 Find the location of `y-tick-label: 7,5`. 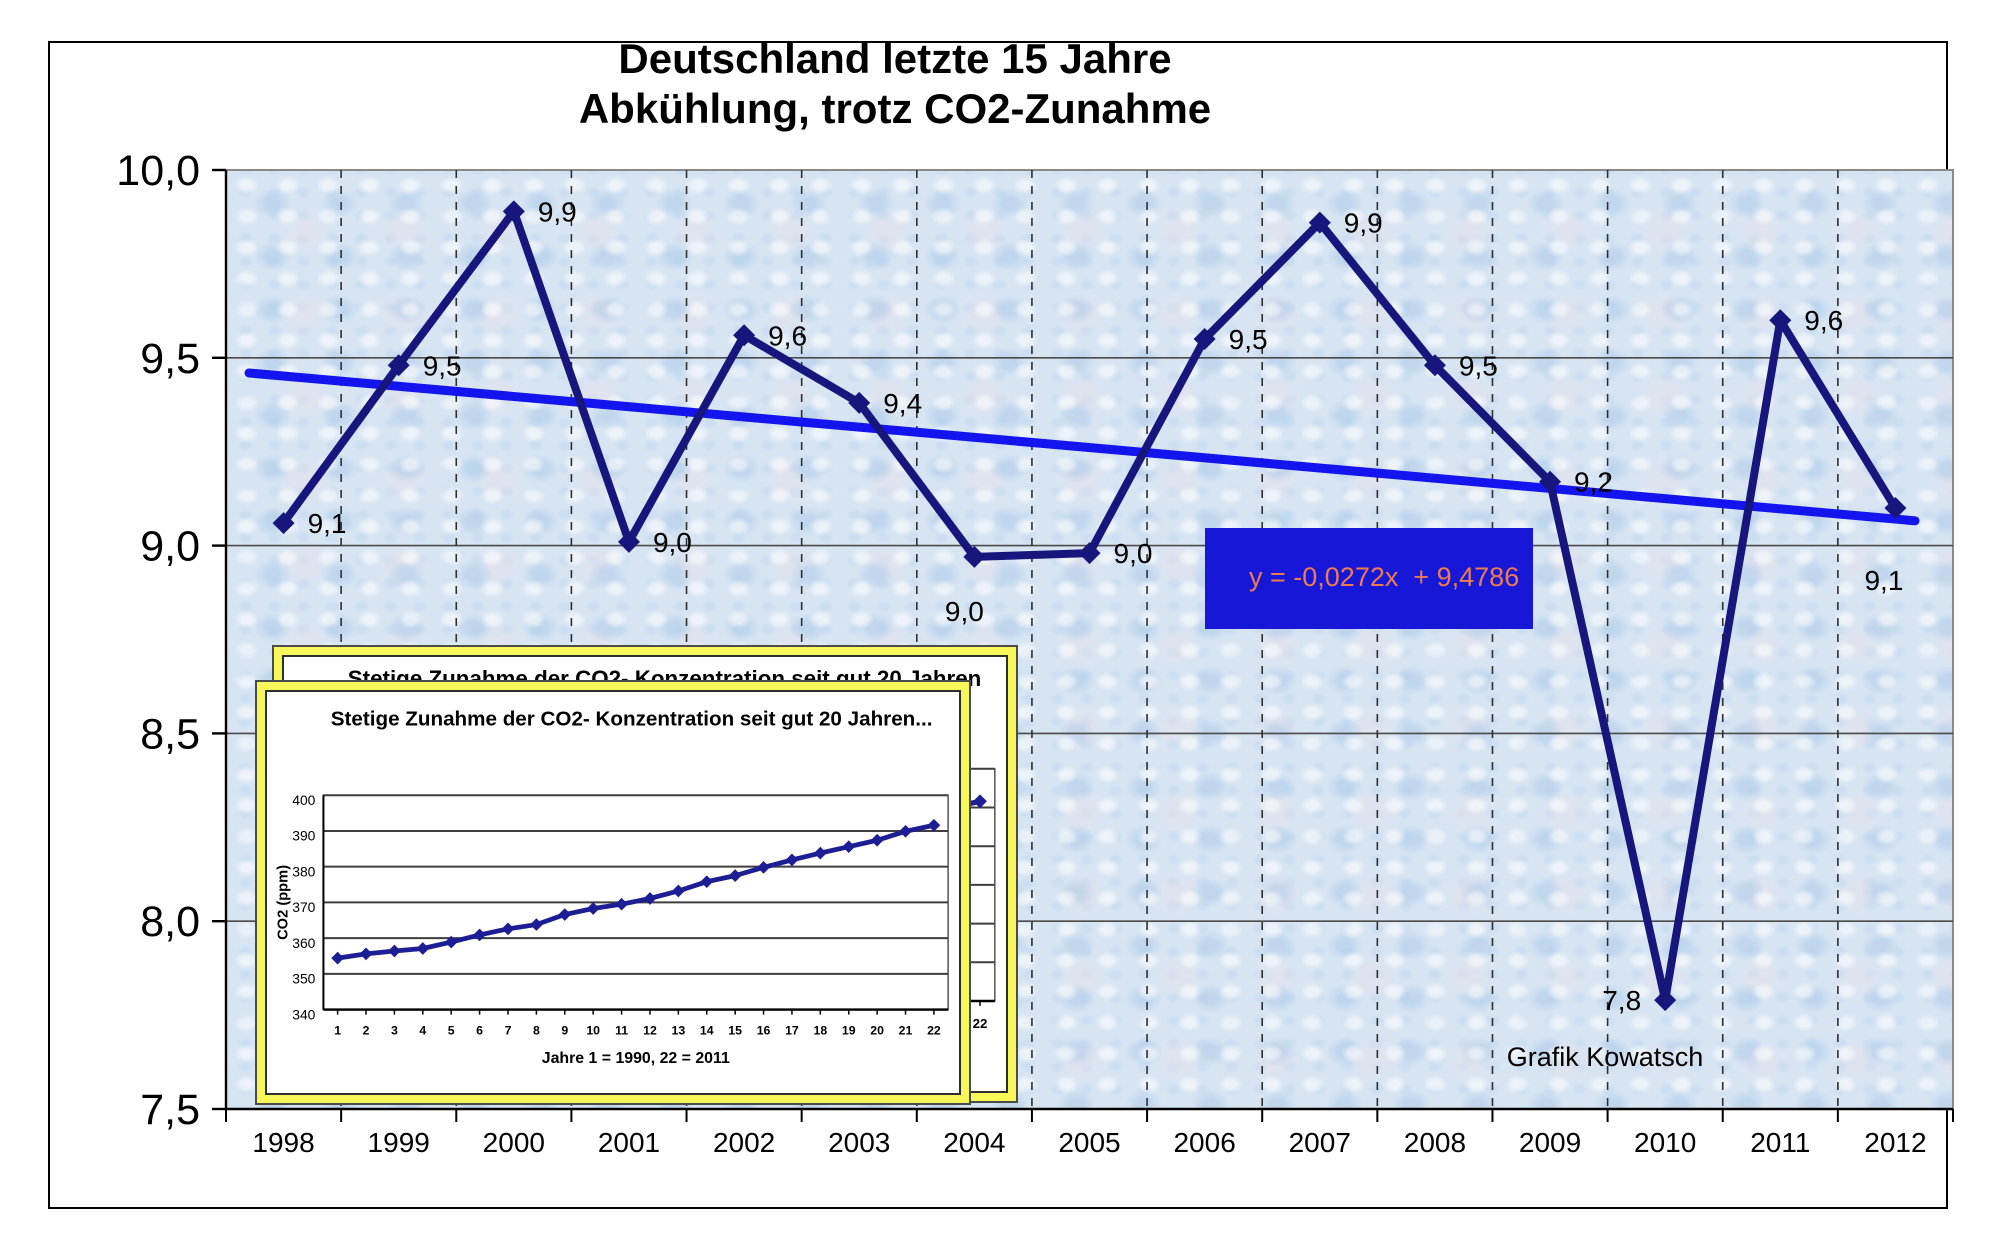

y-tick-label: 7,5 is located at coordinates (170, 1110).